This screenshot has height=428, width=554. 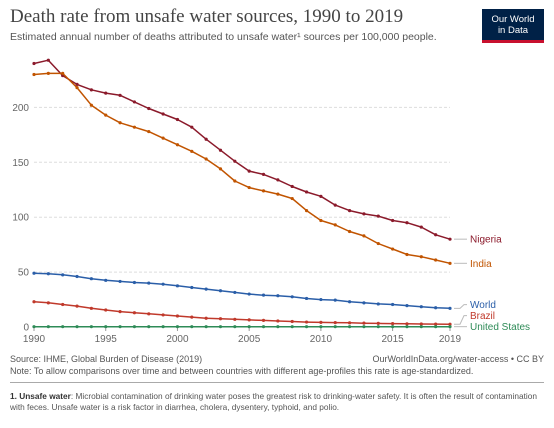 What do you see at coordinates (20, 108) in the screenshot?
I see `y-tick-label: 200` at bounding box center [20, 108].